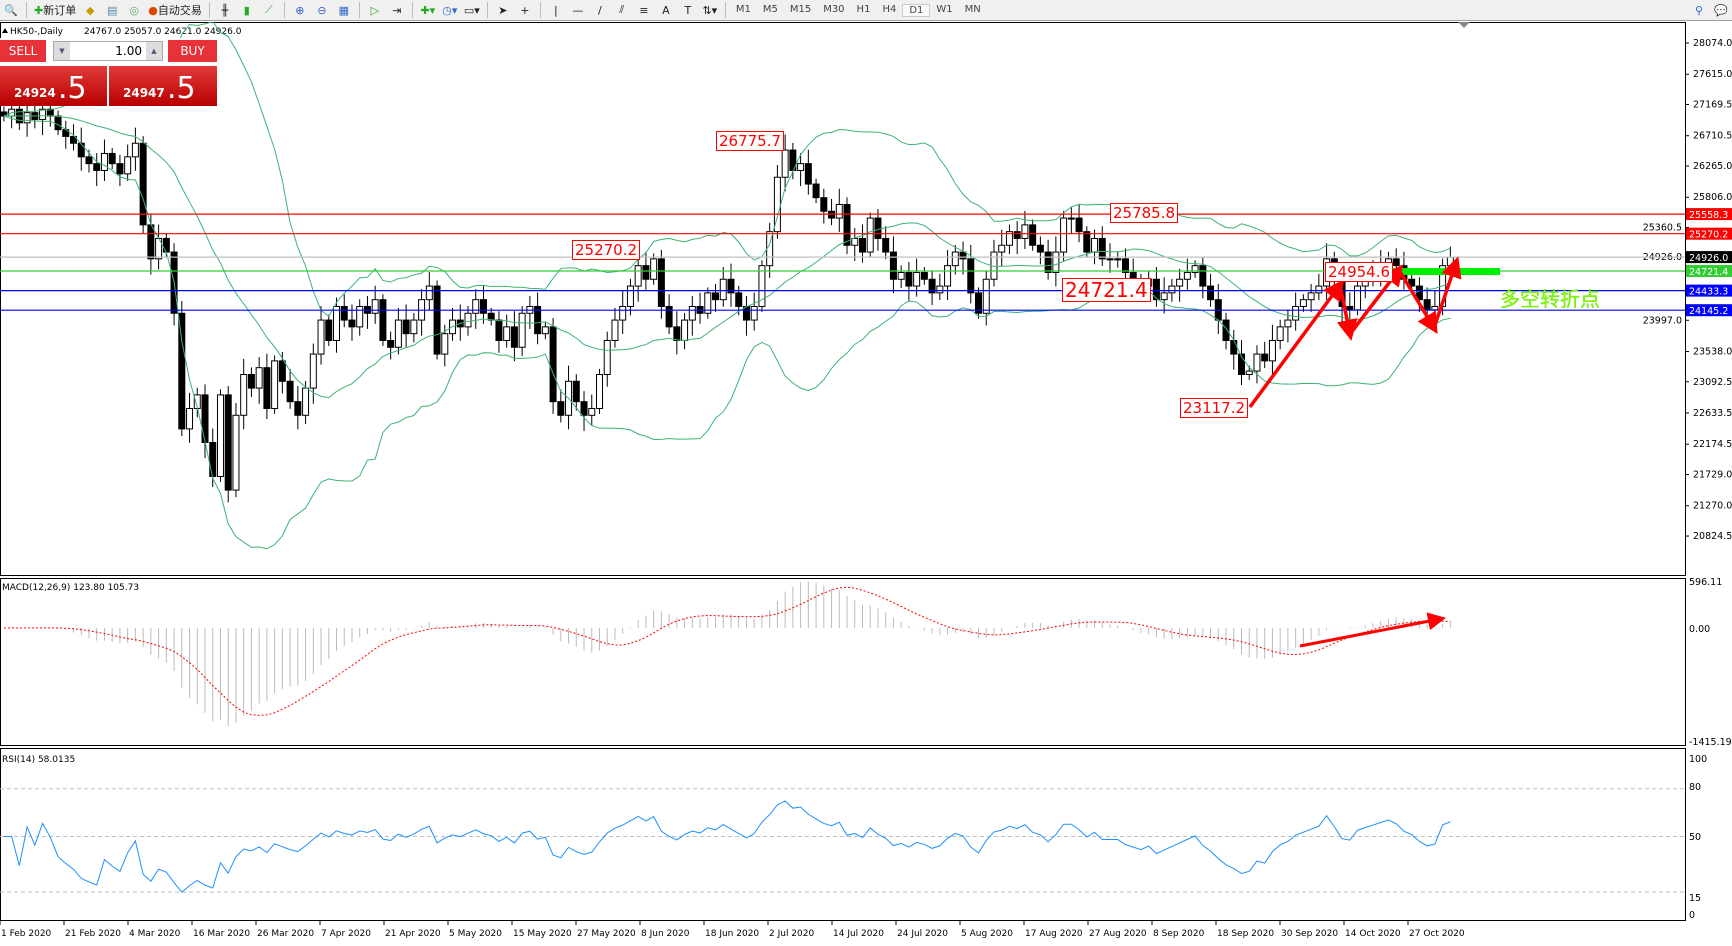 Image resolution: width=1732 pixels, height=946 pixels. Describe the element at coordinates (834, 9) in the screenshot. I see `timeframe-m30: M30` at that location.